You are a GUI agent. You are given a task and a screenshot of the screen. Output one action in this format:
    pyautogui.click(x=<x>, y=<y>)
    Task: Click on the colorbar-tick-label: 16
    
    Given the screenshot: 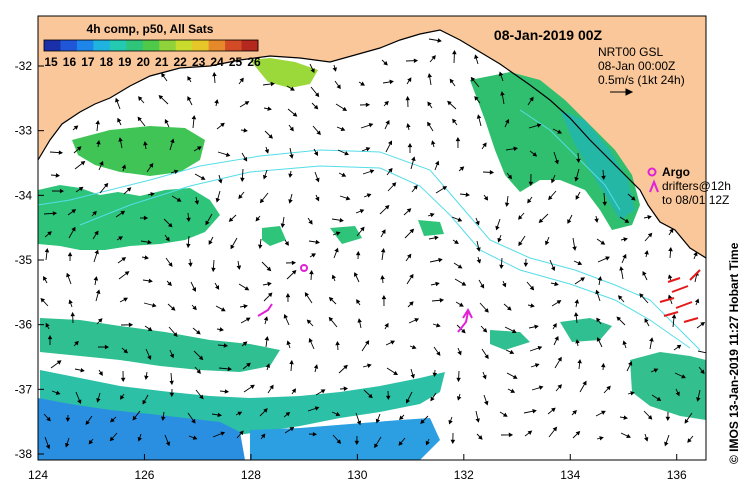 What is the action you would take?
    pyautogui.click(x=70, y=62)
    